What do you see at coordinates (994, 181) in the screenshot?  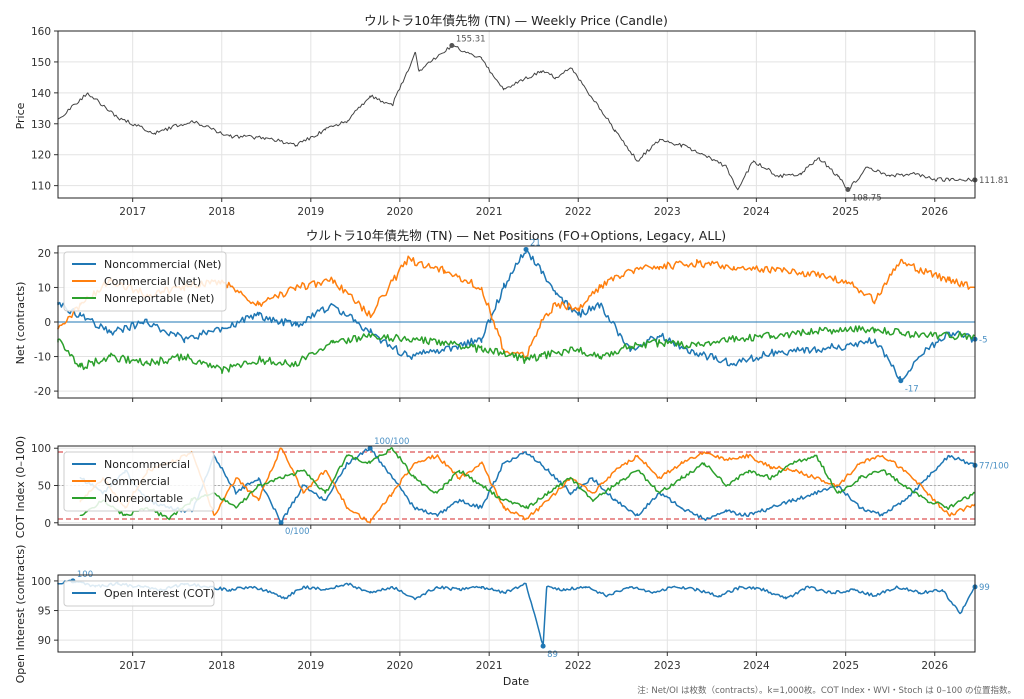 I see `annotation-label: 111.81` at bounding box center [994, 181].